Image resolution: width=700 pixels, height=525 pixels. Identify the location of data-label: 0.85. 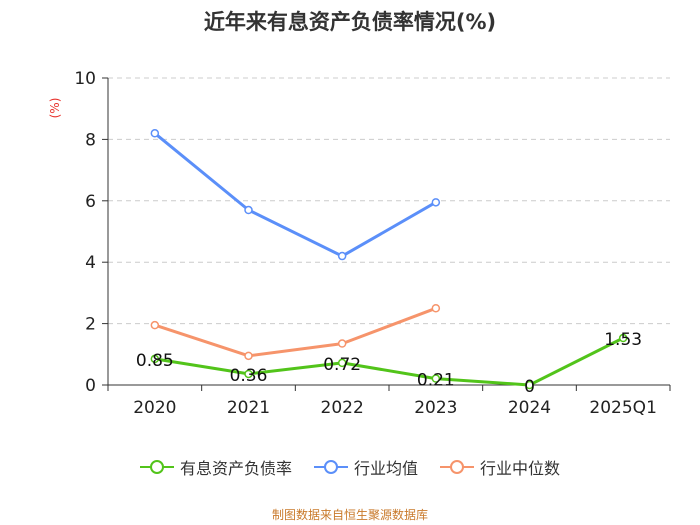
(155, 361).